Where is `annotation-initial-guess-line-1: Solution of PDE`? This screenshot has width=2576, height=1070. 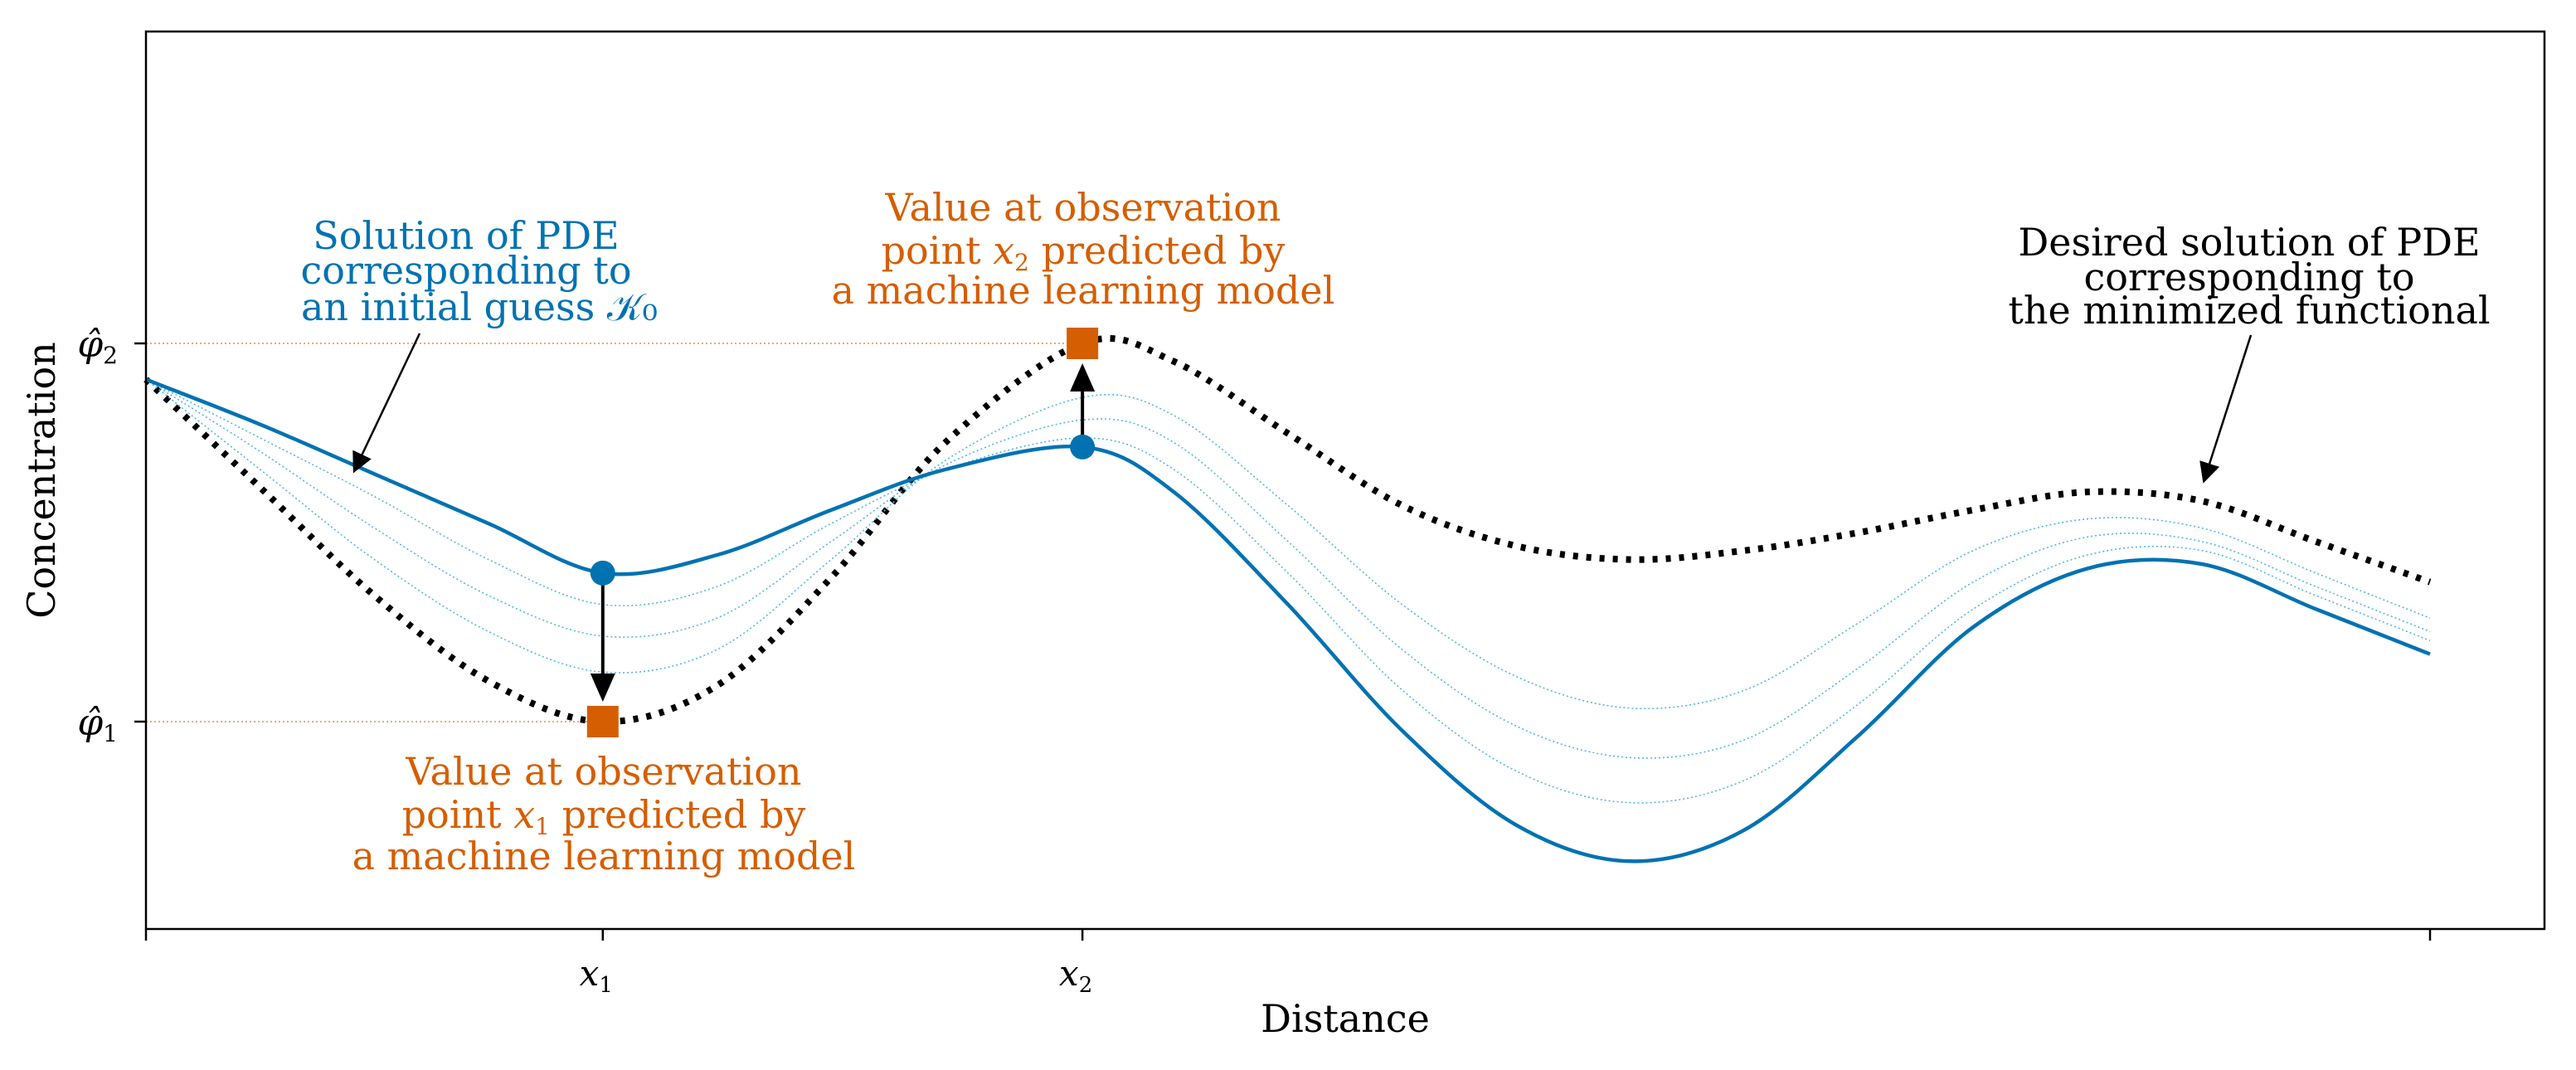
annotation-initial-guess-line-1: Solution of PDE is located at coordinates (466, 235).